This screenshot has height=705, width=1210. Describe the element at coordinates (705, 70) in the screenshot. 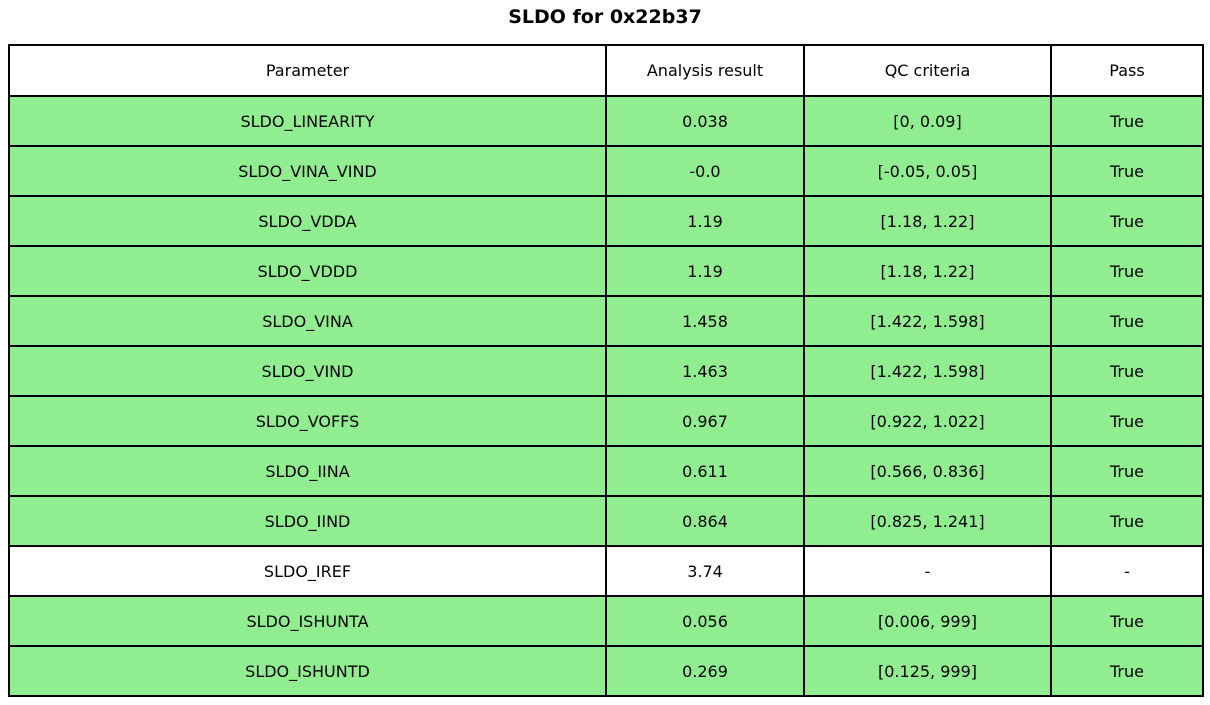

I see `column-header-analysis-result: Analysis result` at that location.